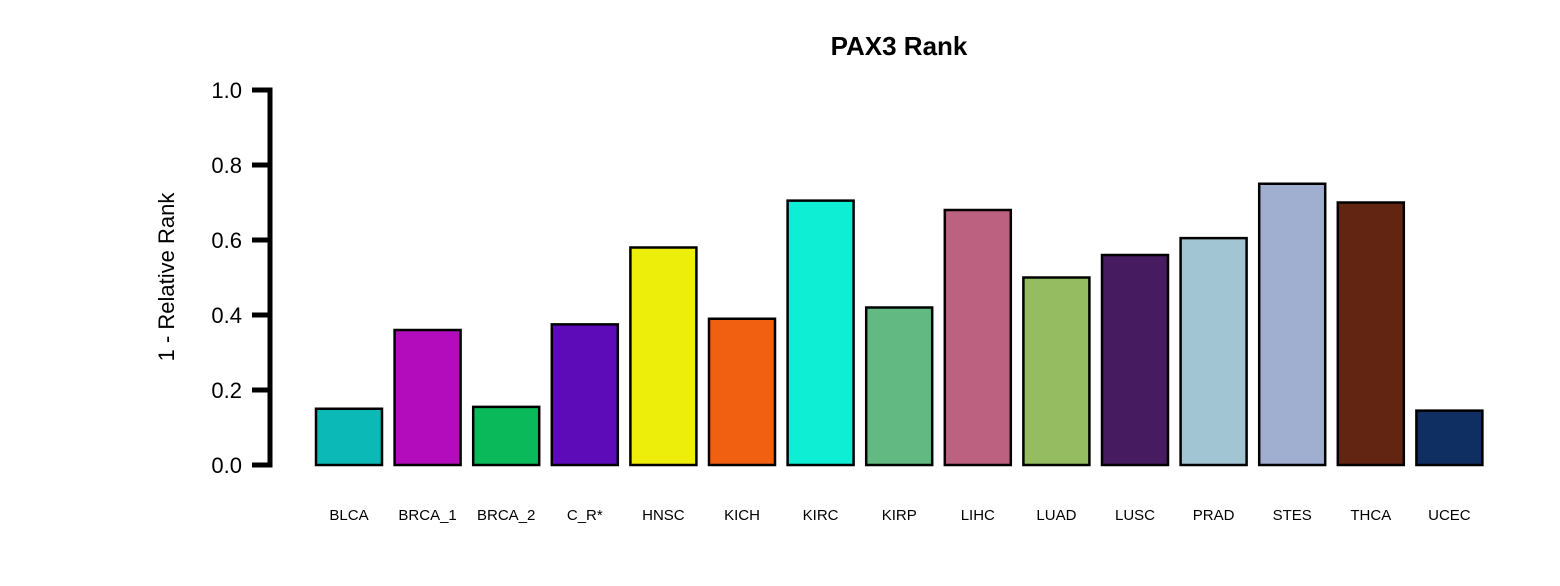  Describe the element at coordinates (899, 386) in the screenshot. I see `bar-kirp` at that location.